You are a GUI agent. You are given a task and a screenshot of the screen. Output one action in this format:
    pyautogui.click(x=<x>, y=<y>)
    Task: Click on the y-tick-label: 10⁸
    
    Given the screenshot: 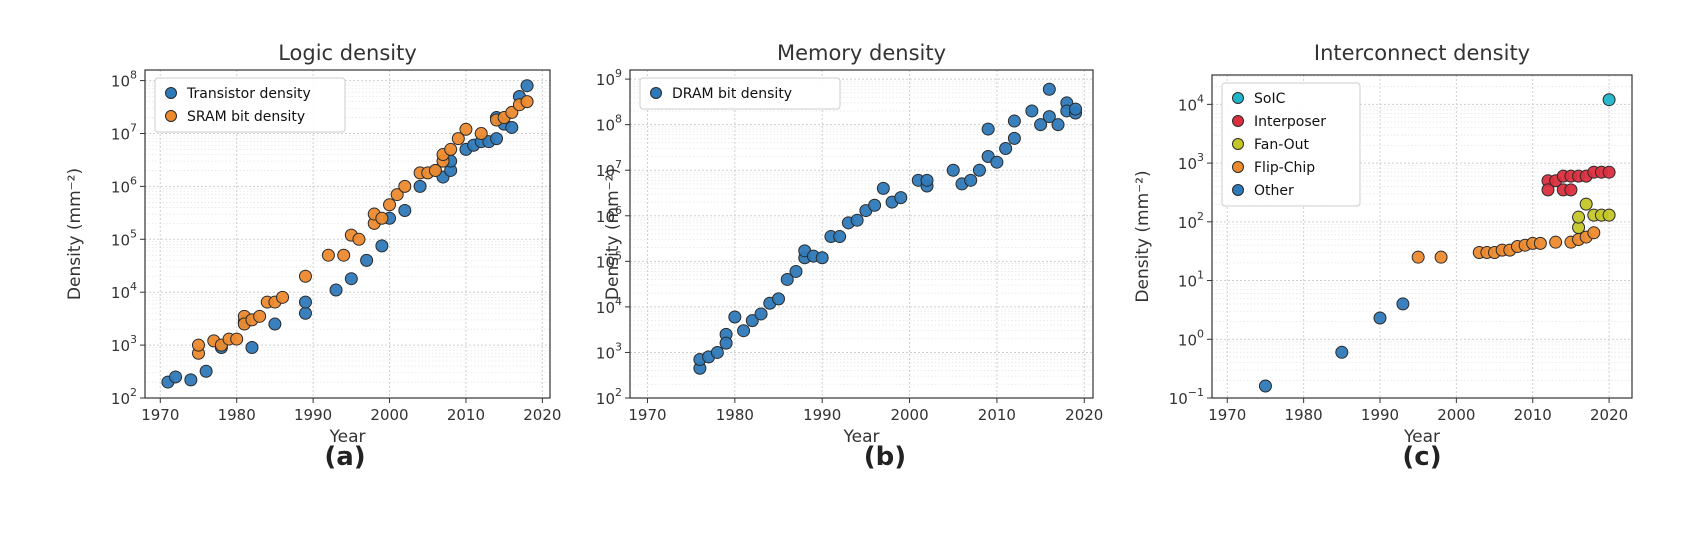 What is the action you would take?
    pyautogui.click(x=609, y=124)
    